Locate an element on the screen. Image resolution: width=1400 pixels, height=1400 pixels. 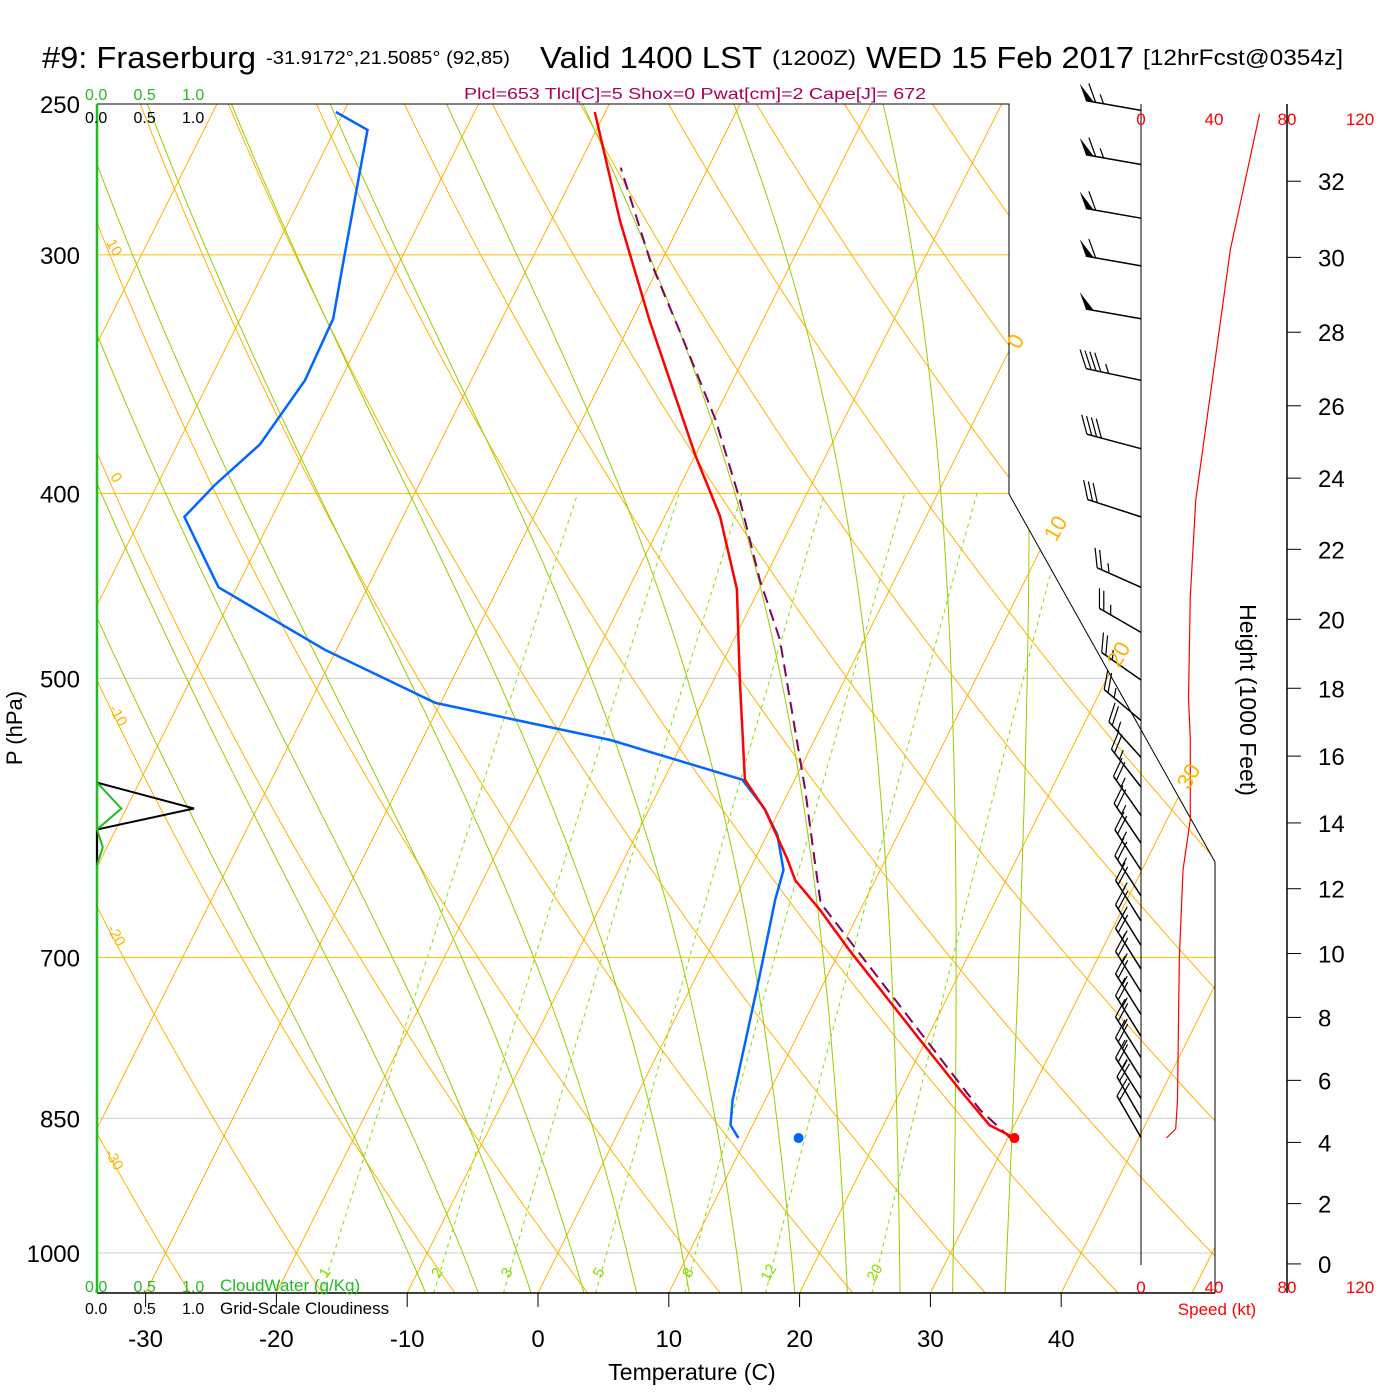
cloudiness-bottom-tick: 1.0 is located at coordinates (193, 1309).